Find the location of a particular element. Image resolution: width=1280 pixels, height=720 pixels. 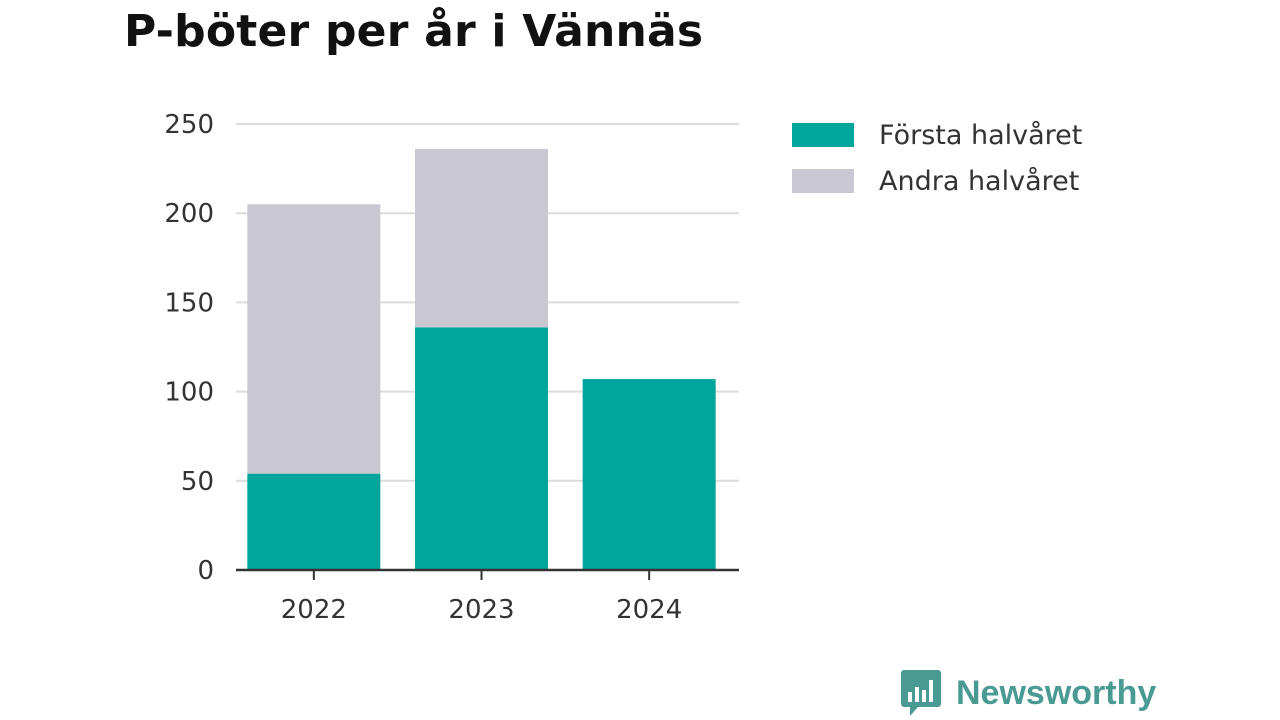

legend: Första halvåret Andra halvåret is located at coordinates (937, 158).